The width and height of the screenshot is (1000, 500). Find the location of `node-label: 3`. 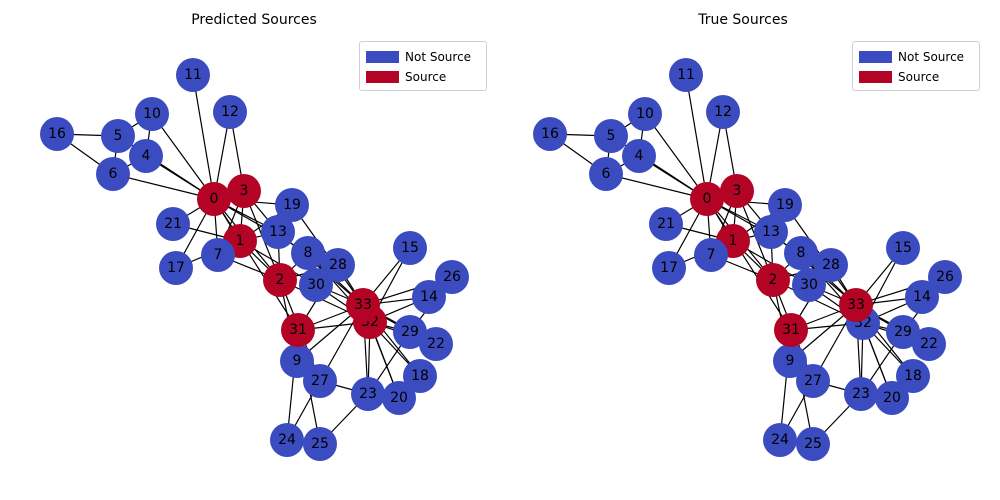

node-label: 3 is located at coordinates (244, 191).